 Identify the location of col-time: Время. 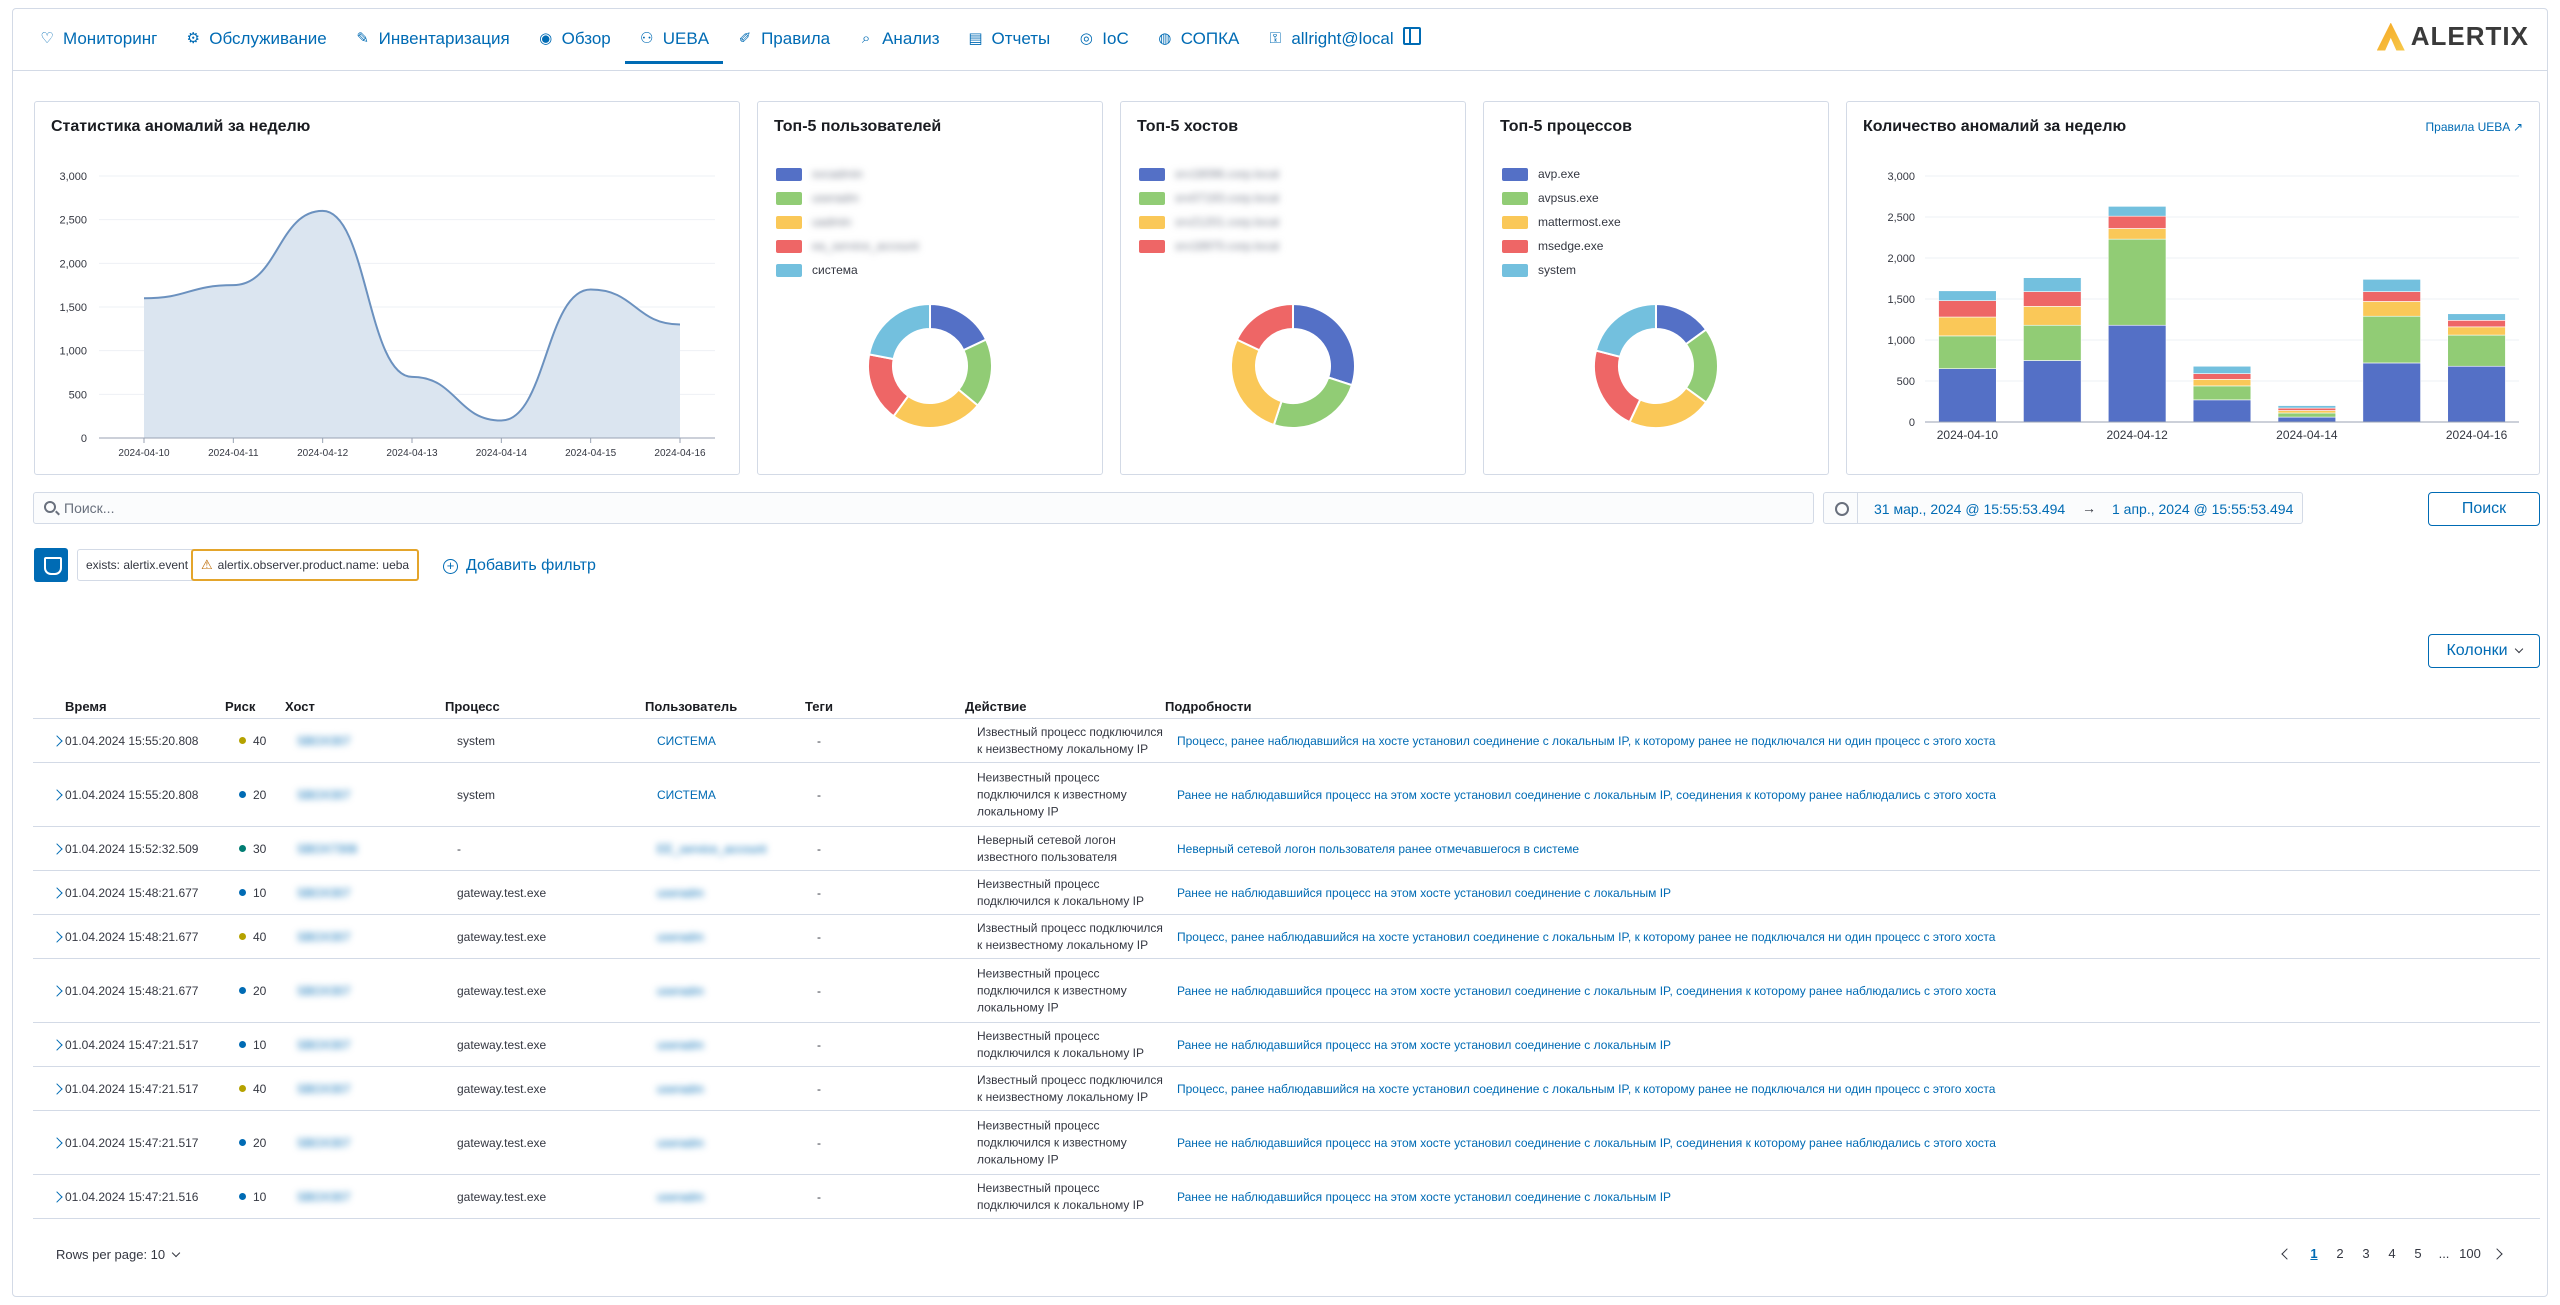
(86, 706).